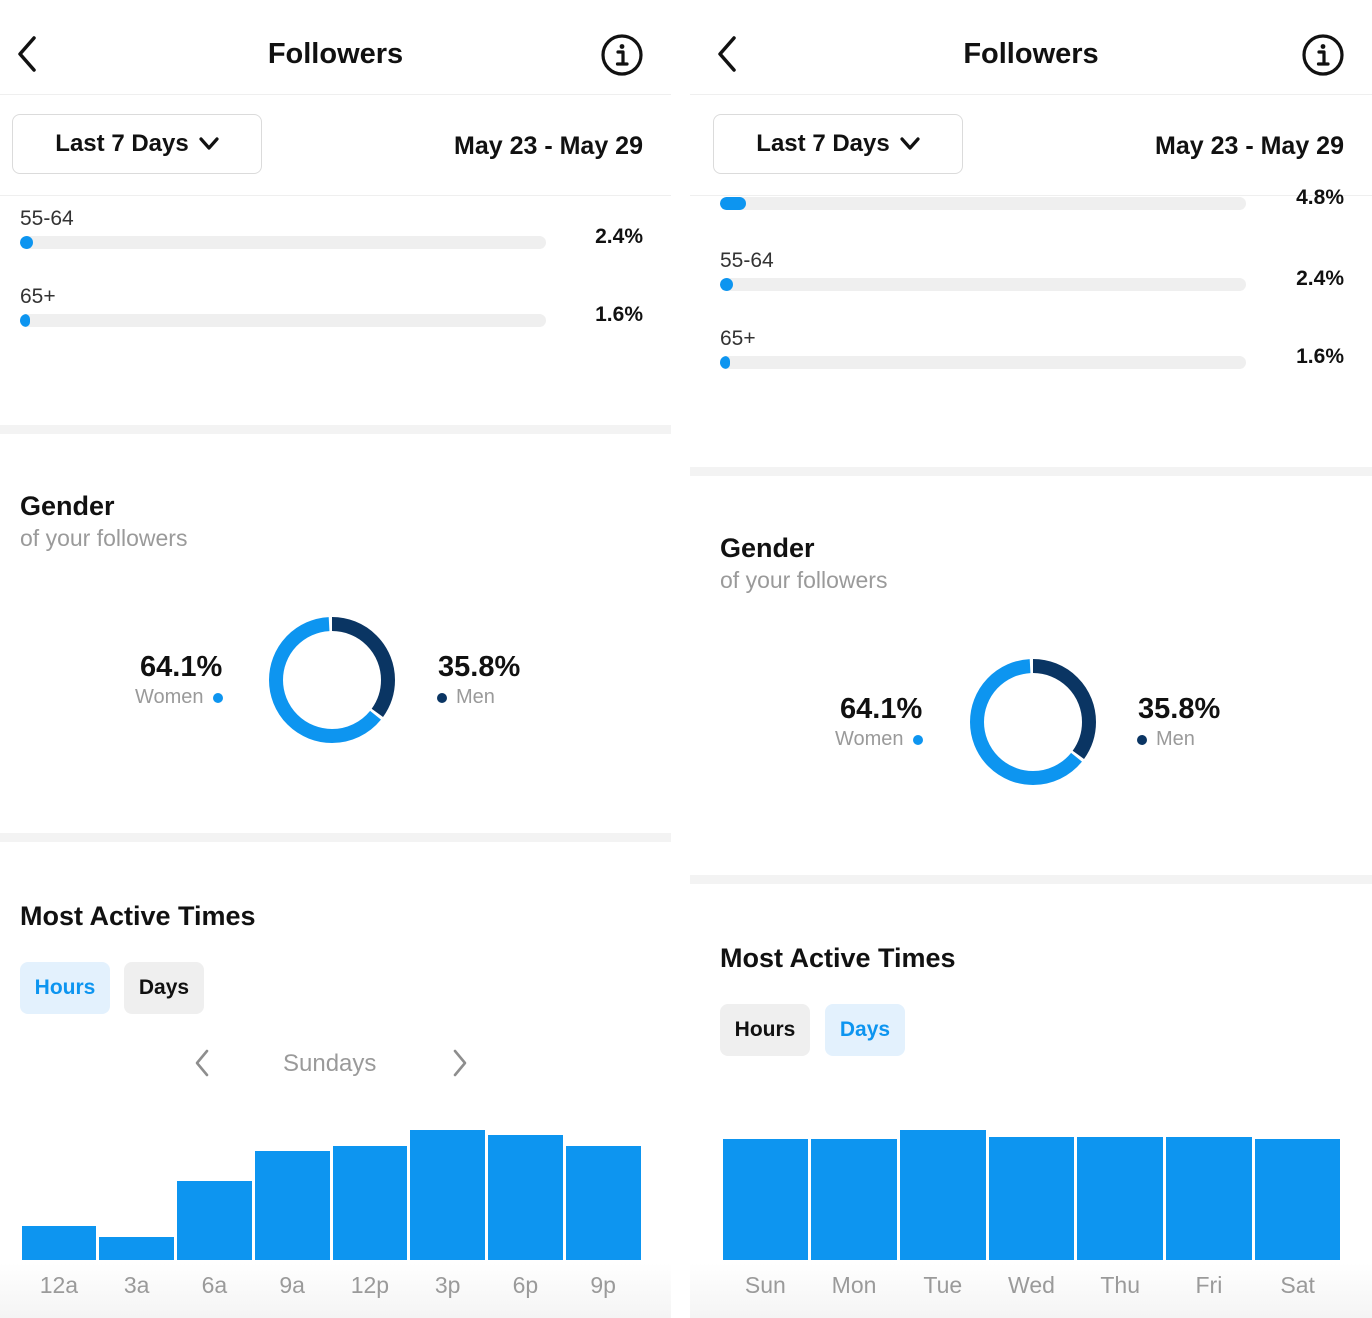 The height and width of the screenshot is (1318, 1372). Describe the element at coordinates (943, 1285) in the screenshot. I see `x-tick-label: Tue` at that location.